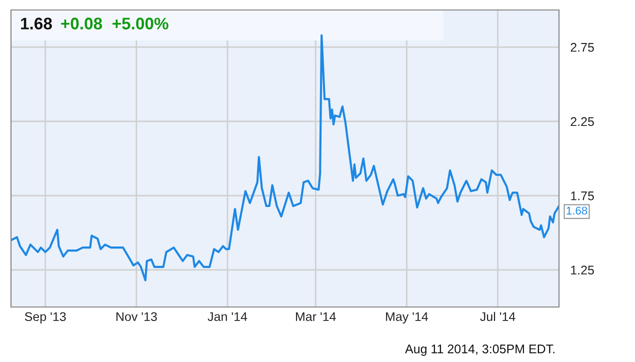  What do you see at coordinates (582, 270) in the screenshot?
I see `y-tick-label: 1.25` at bounding box center [582, 270].